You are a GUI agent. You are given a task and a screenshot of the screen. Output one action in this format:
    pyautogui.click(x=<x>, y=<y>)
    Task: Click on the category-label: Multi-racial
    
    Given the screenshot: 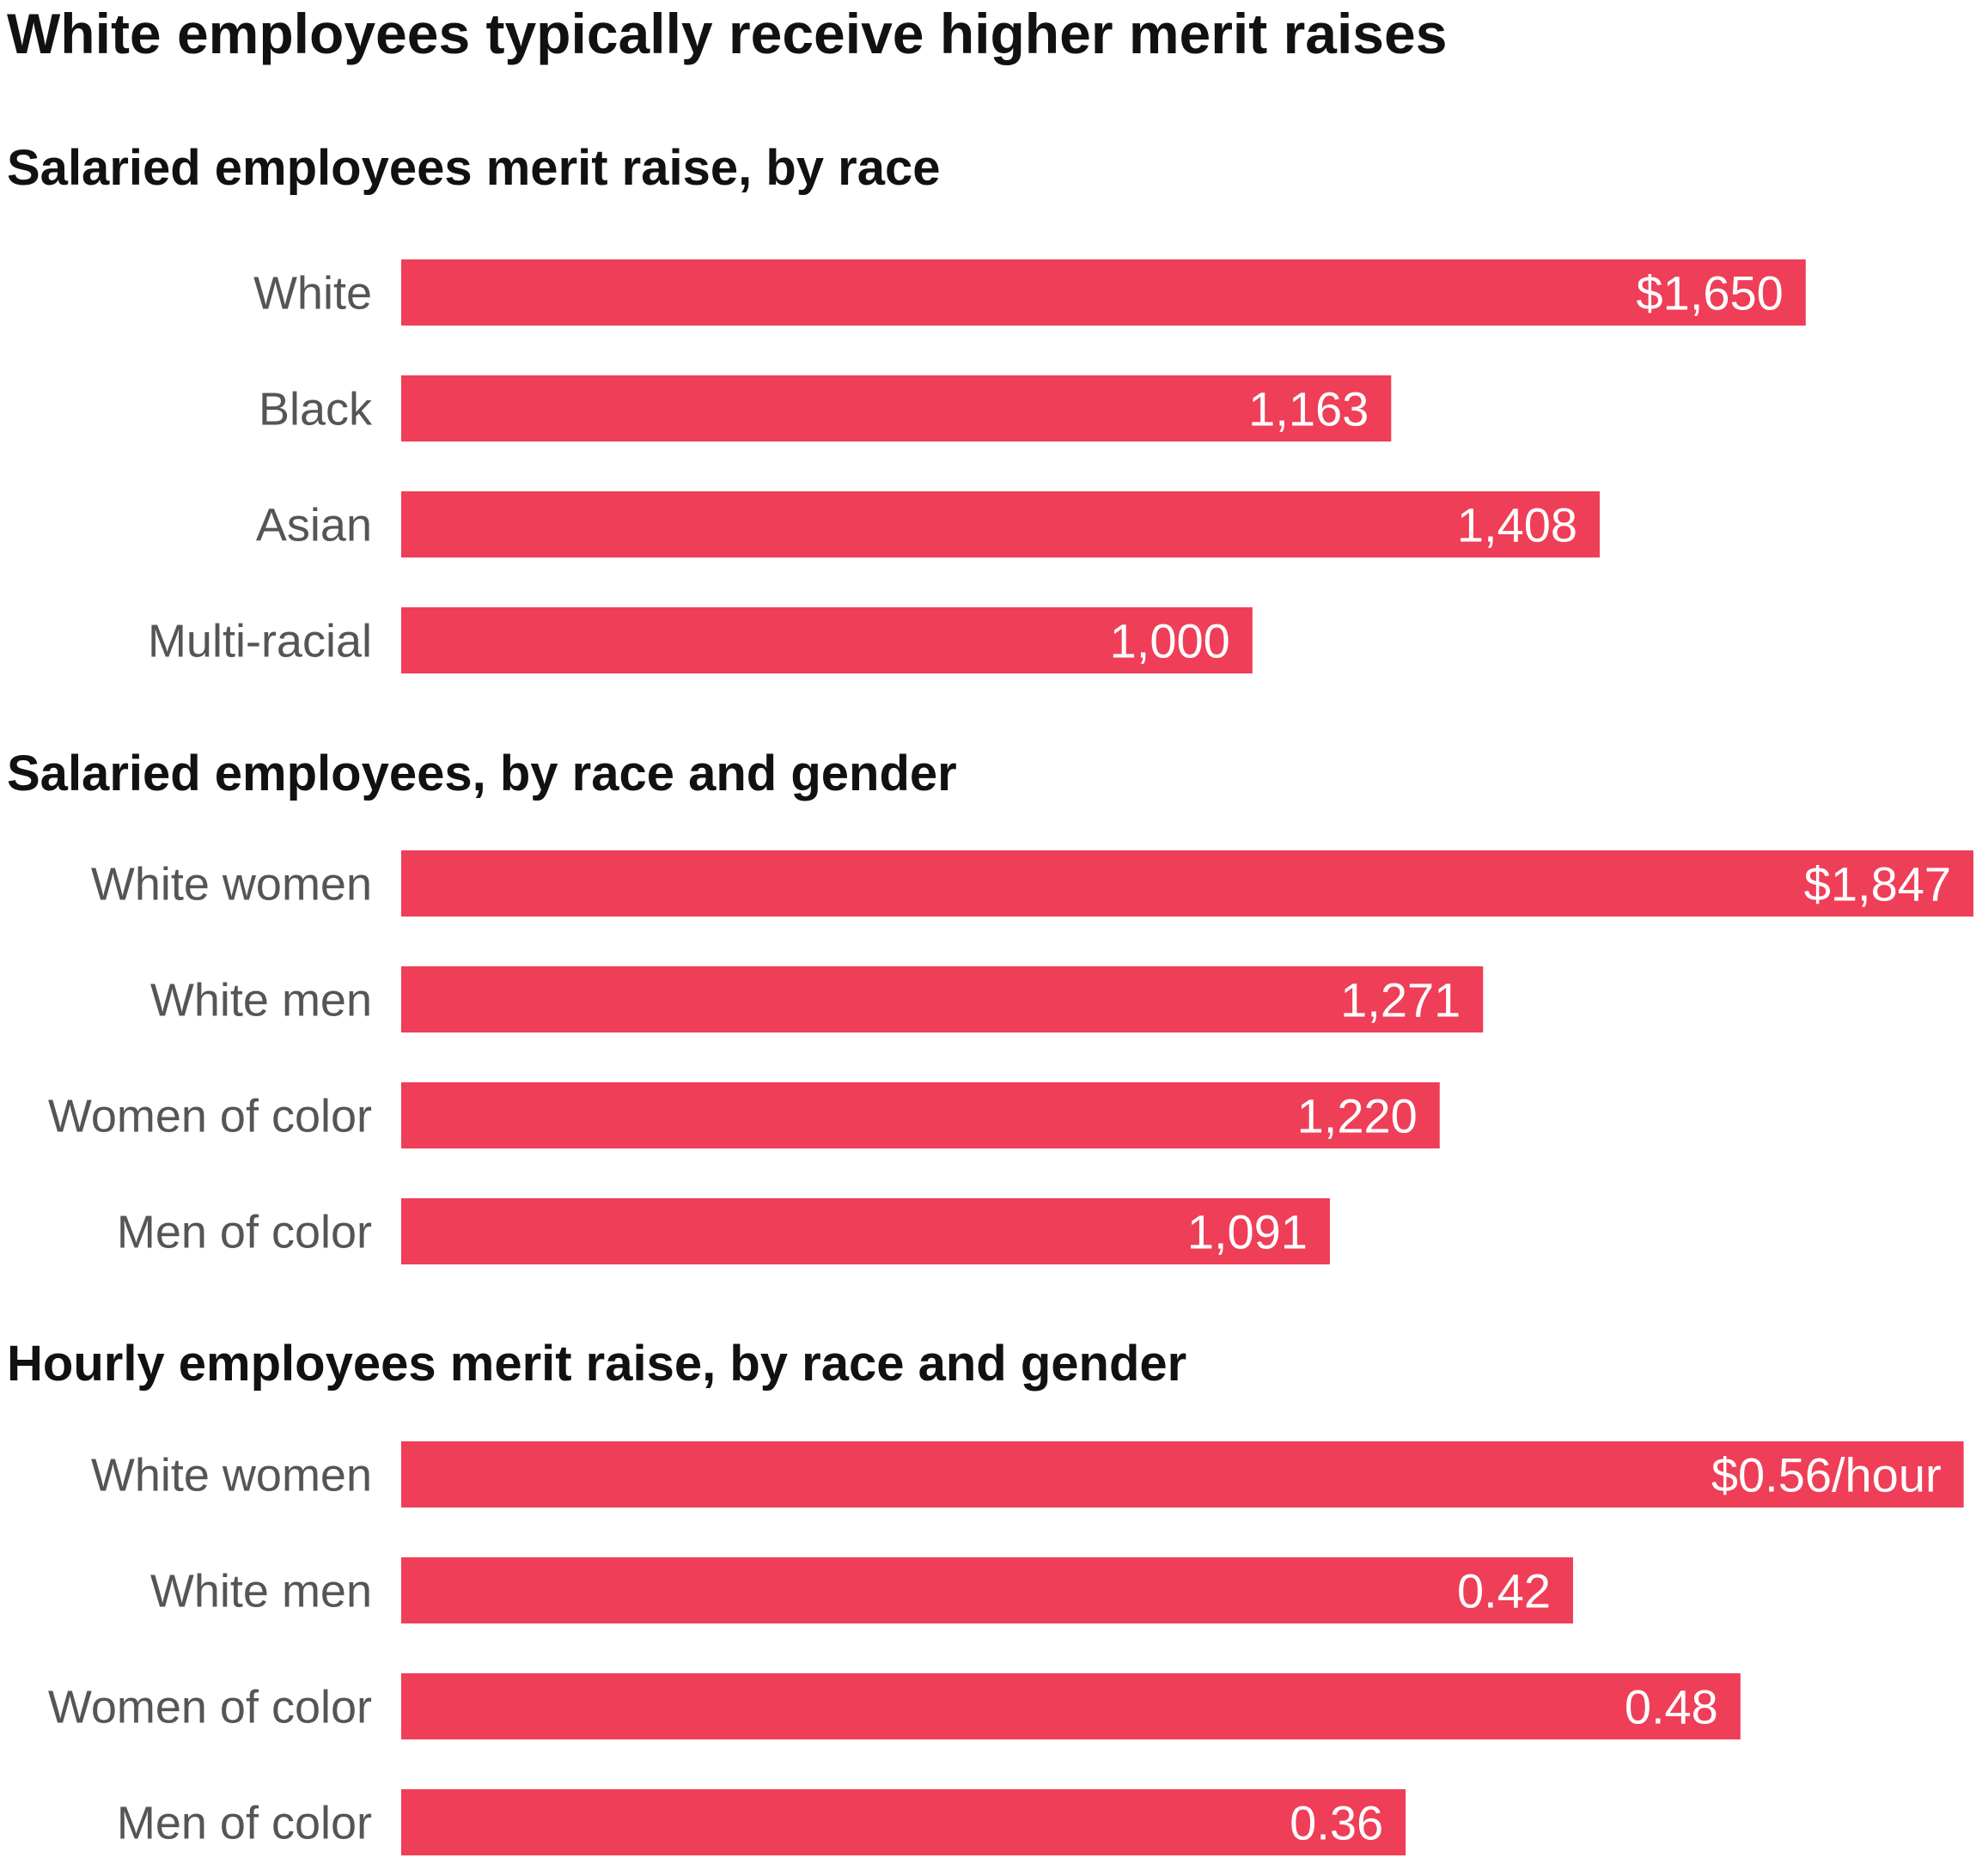 What is the action you would take?
    pyautogui.click(x=260, y=641)
    